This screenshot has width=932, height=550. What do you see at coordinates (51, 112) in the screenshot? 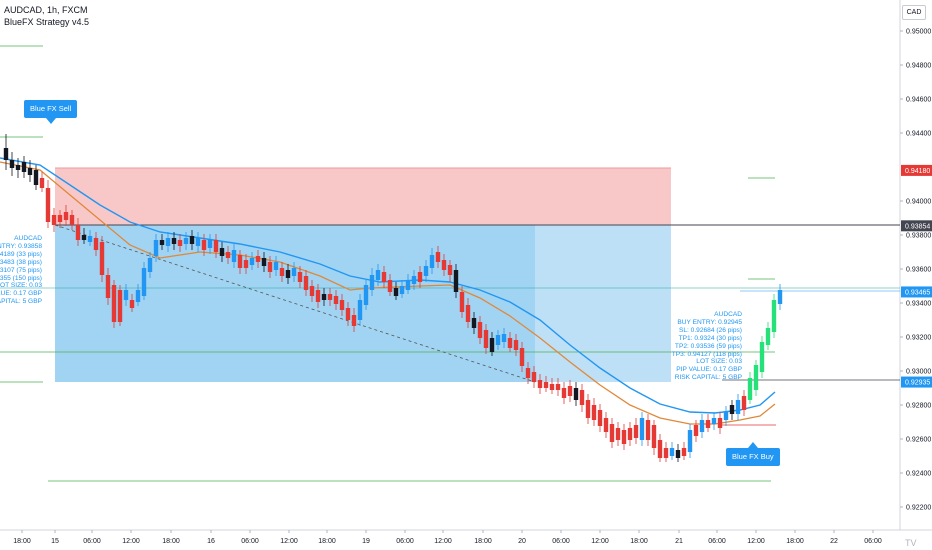
I see `sell-signal-callout: Blue FX Sell` at bounding box center [51, 112].